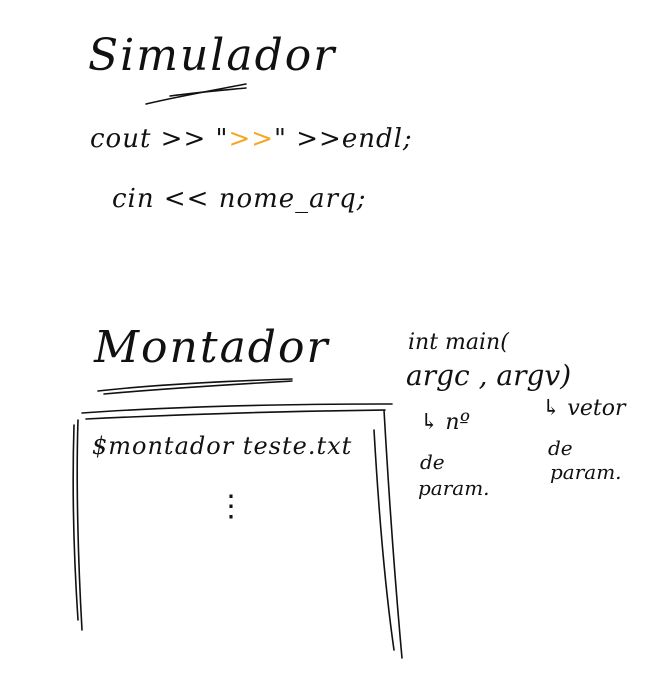 This screenshot has height=695, width=666. I want to click on cout-prefix: cout >> ", so click(159, 139).